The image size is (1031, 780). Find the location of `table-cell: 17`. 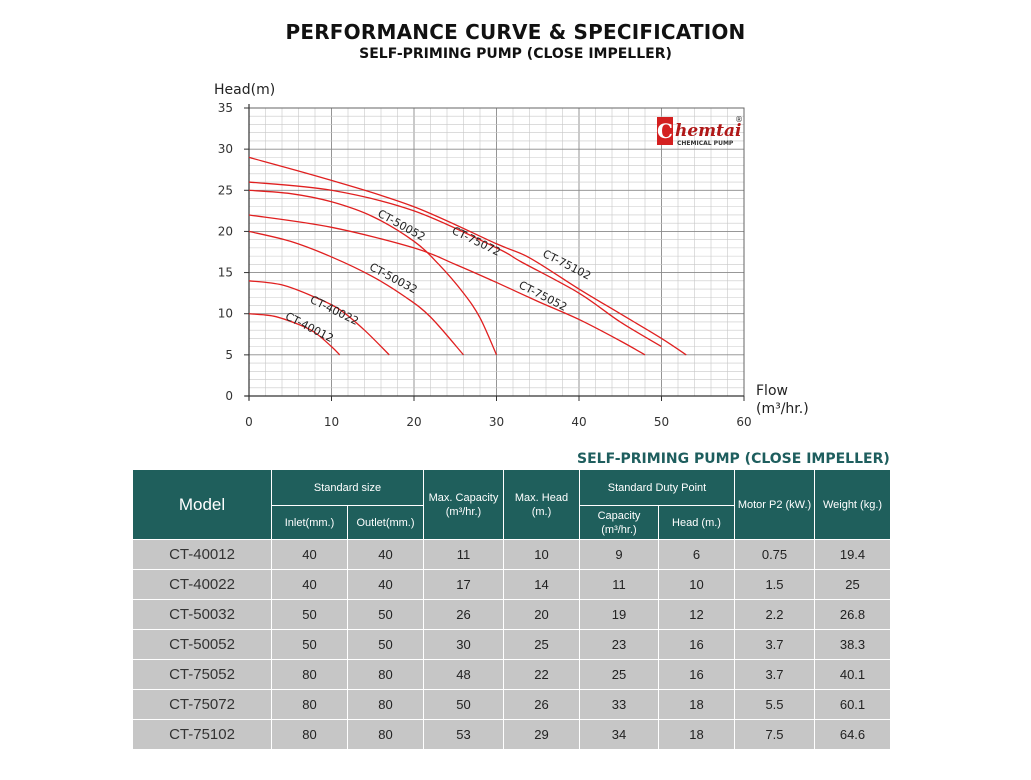

table-cell: 17 is located at coordinates (463, 584).